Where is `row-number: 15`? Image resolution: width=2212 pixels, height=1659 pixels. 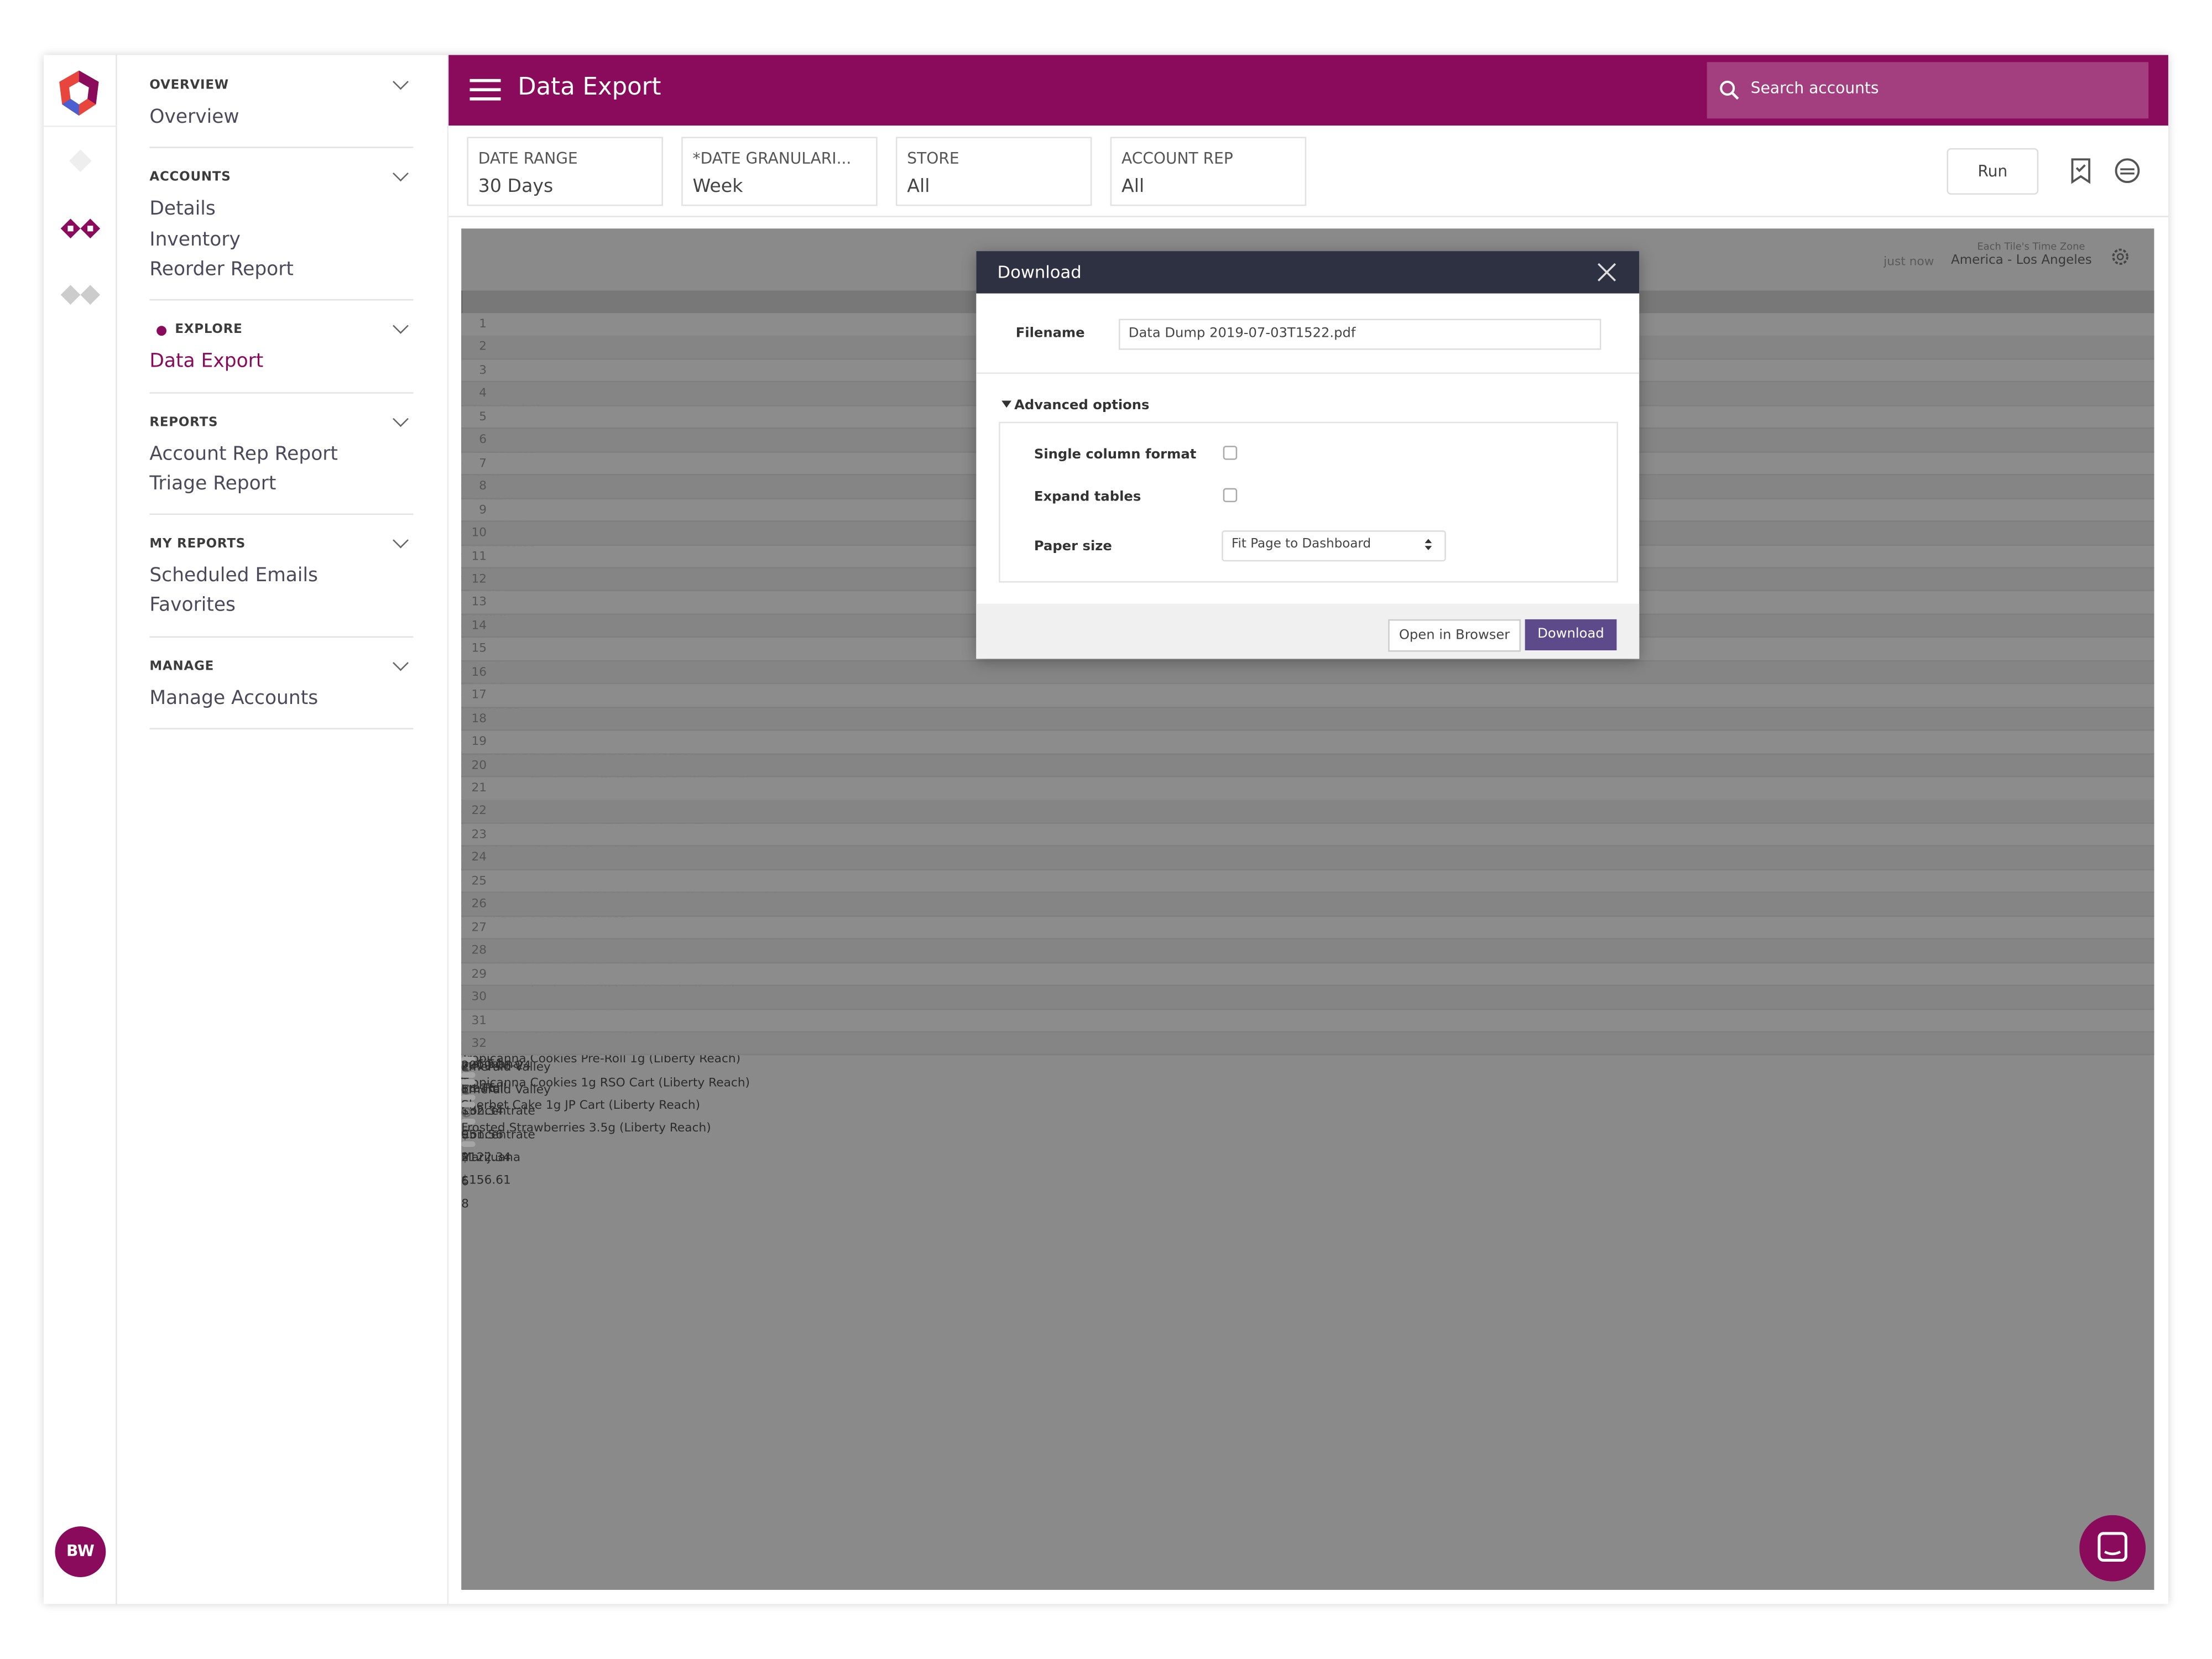
row-number: 15 is located at coordinates (479, 649).